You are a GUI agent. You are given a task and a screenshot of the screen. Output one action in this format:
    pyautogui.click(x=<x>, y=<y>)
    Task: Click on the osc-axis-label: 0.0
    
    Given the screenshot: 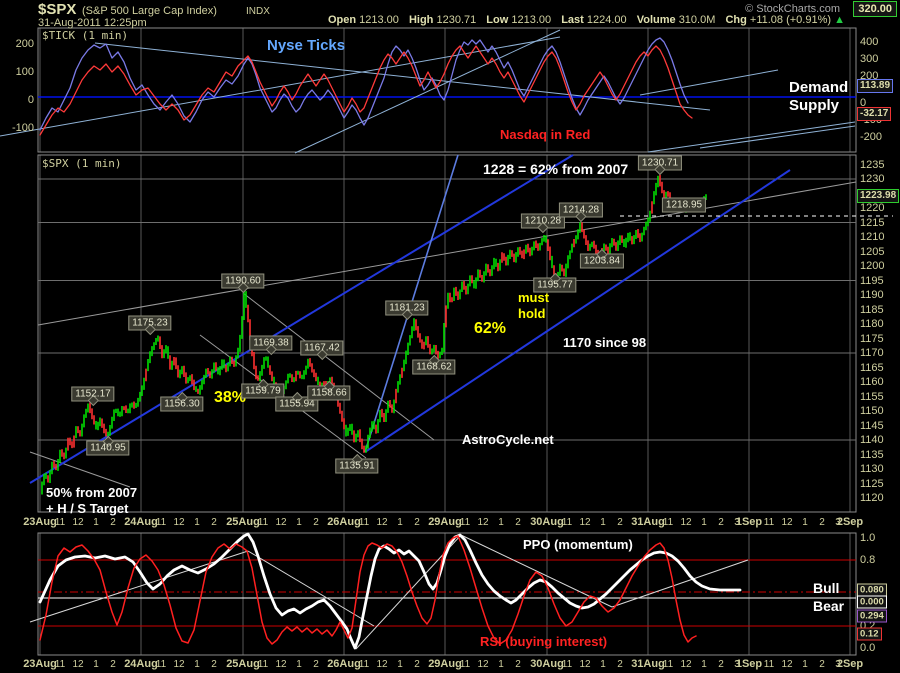 What is the action you would take?
    pyautogui.click(x=868, y=648)
    